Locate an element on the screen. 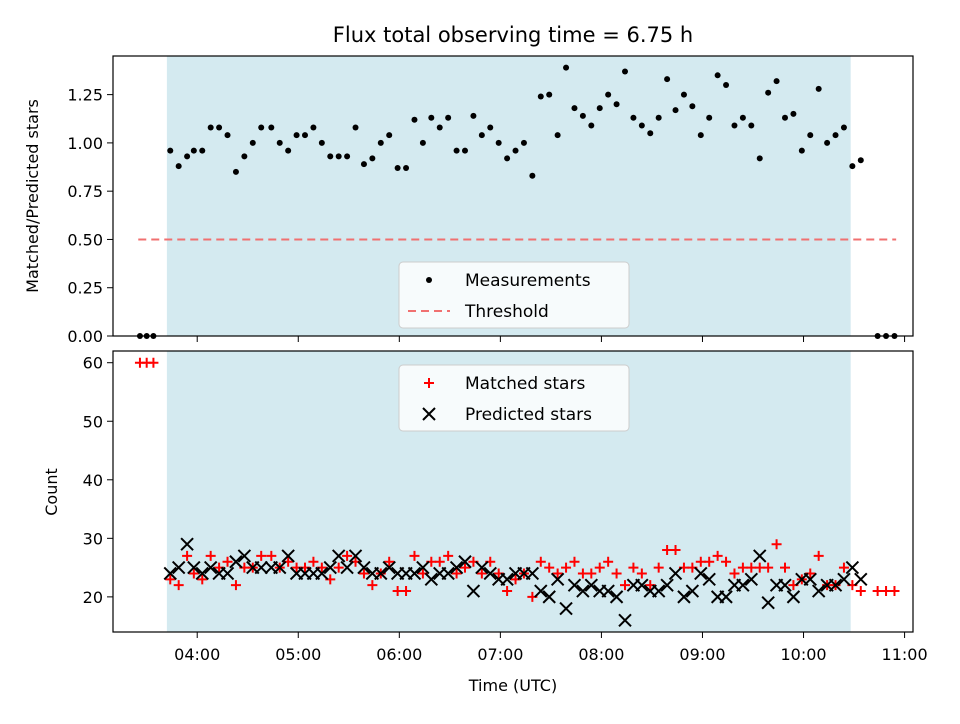  bottom-chart-ylabel: Count is located at coordinates (51, 492).